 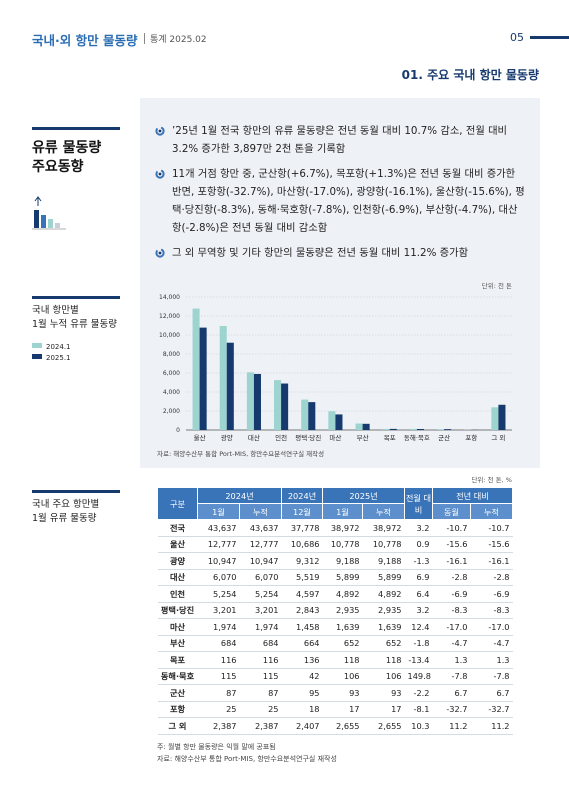 I want to click on legend: 2024.1 2025.1, so click(x=51, y=352).